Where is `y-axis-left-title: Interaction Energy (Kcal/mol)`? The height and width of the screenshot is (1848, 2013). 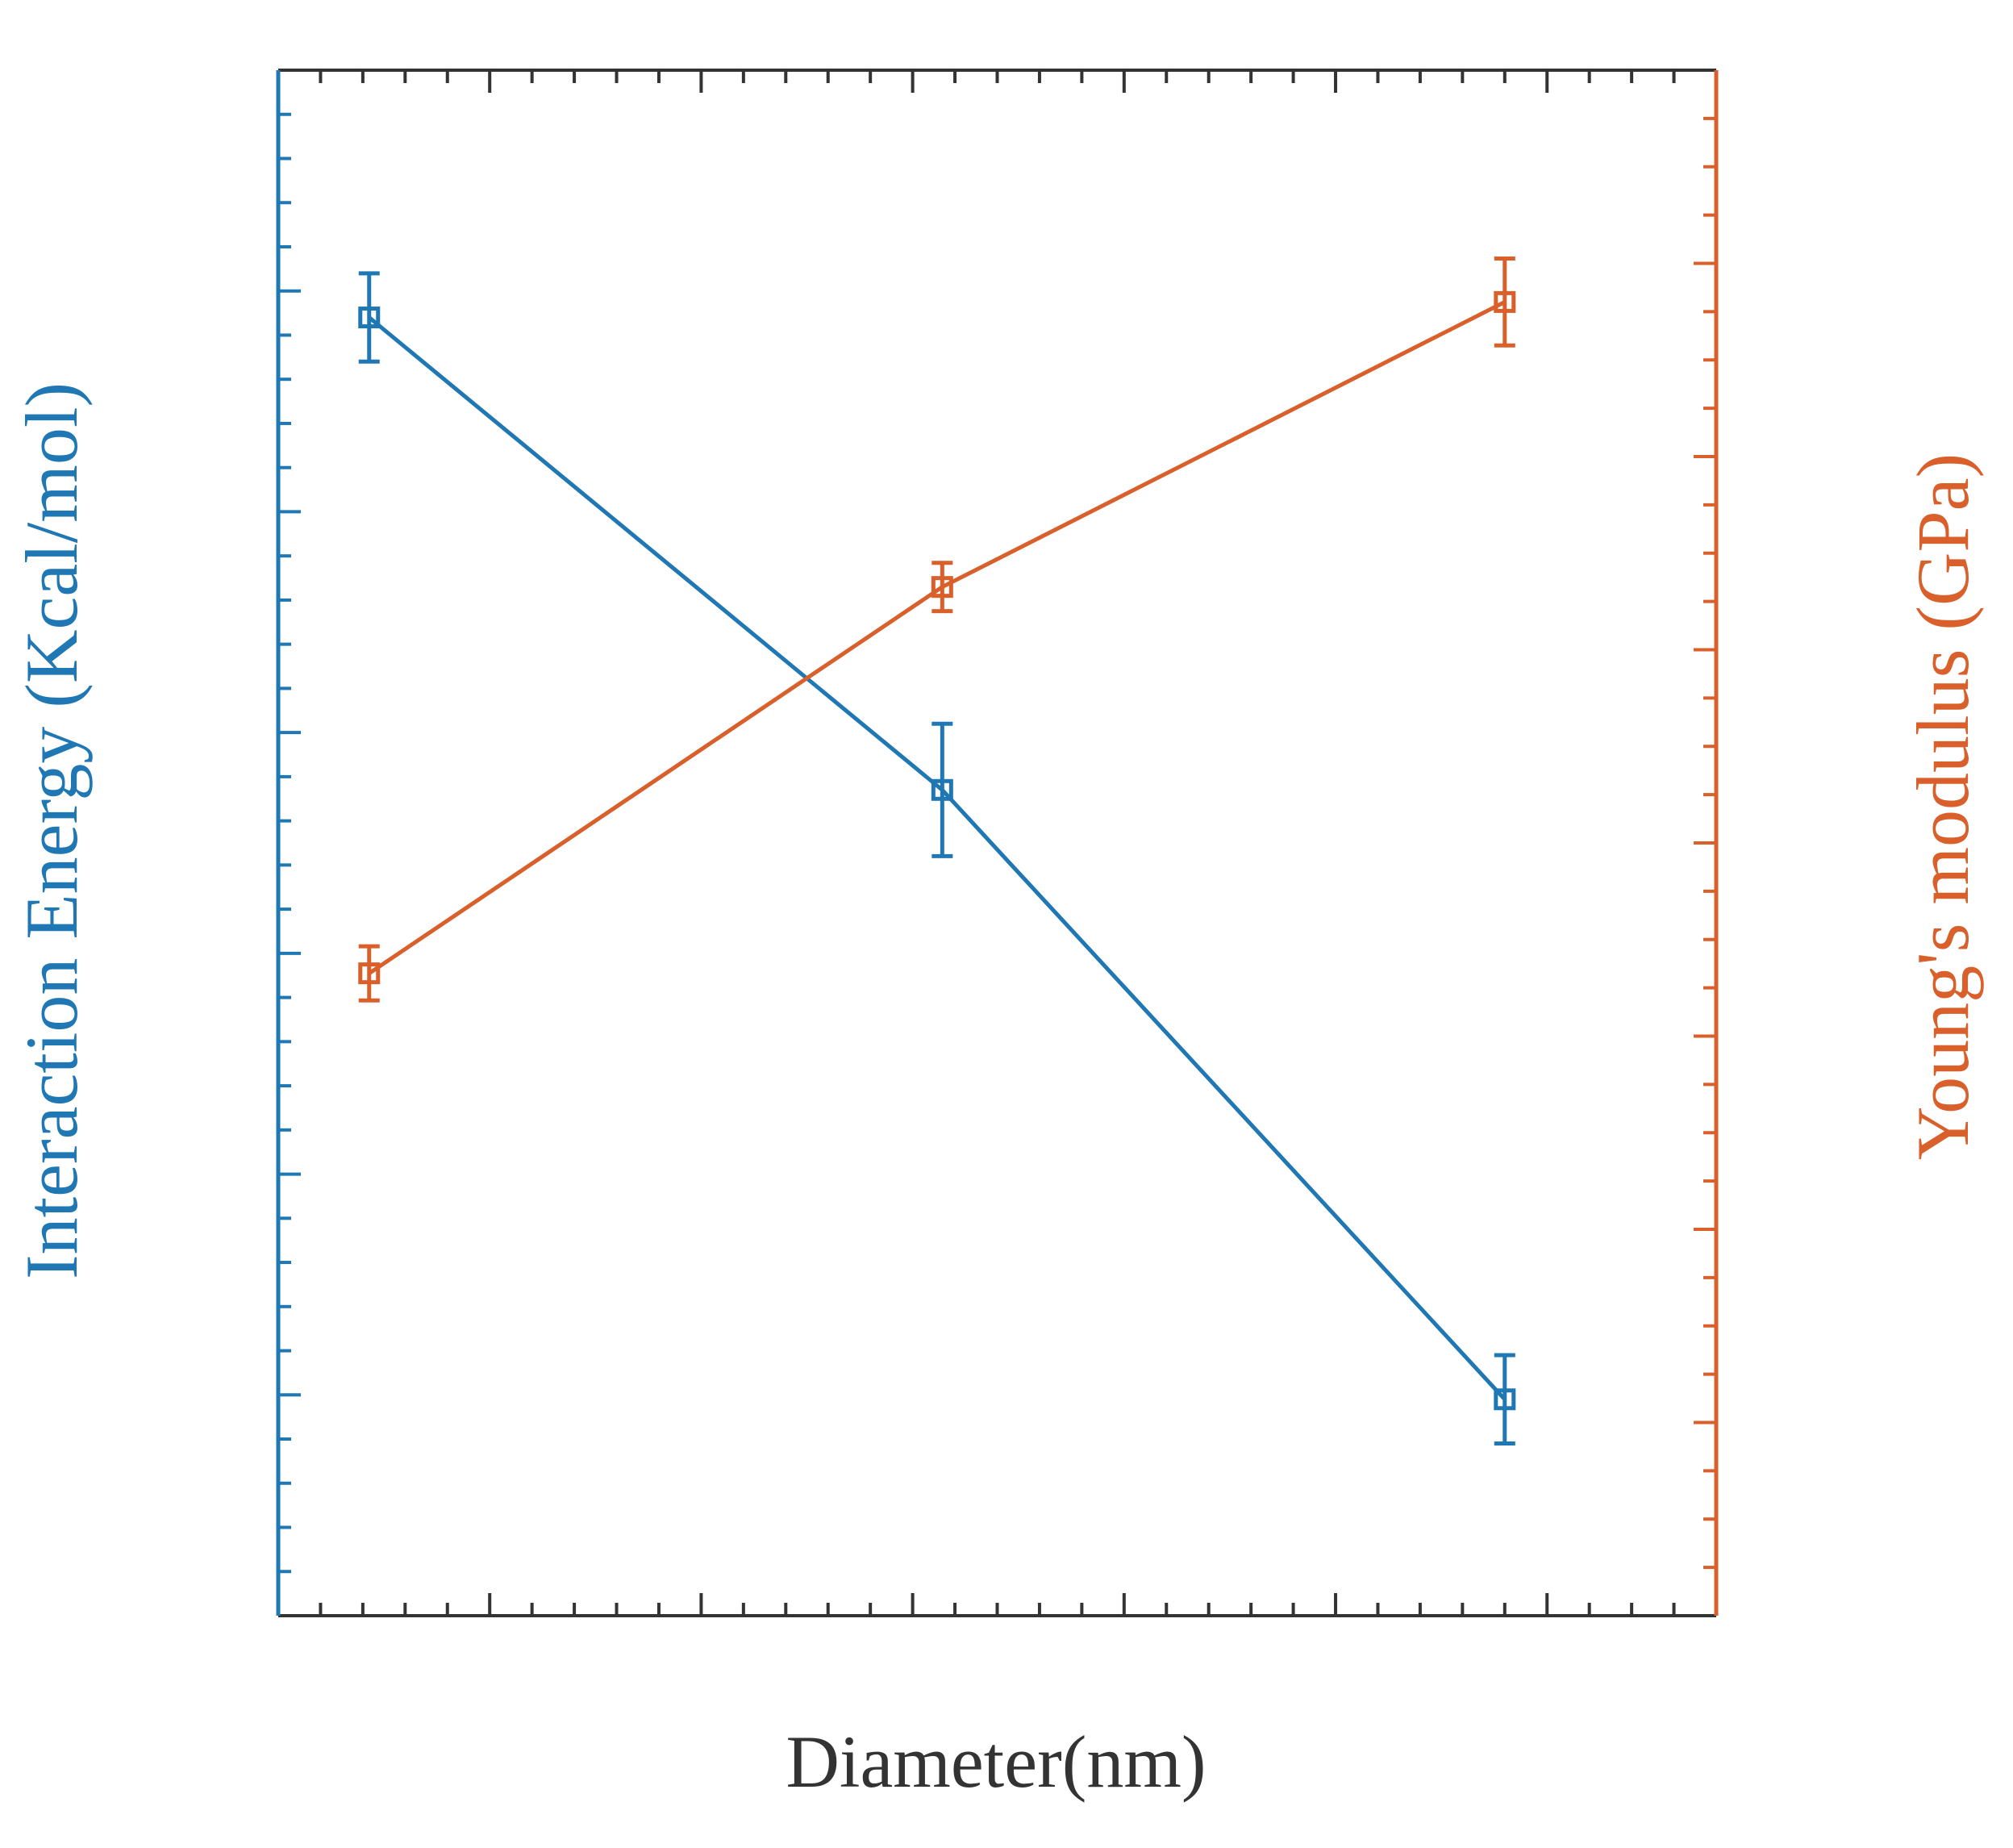 y-axis-left-title: Interaction Energy (Kcal/mol) is located at coordinates (51, 830).